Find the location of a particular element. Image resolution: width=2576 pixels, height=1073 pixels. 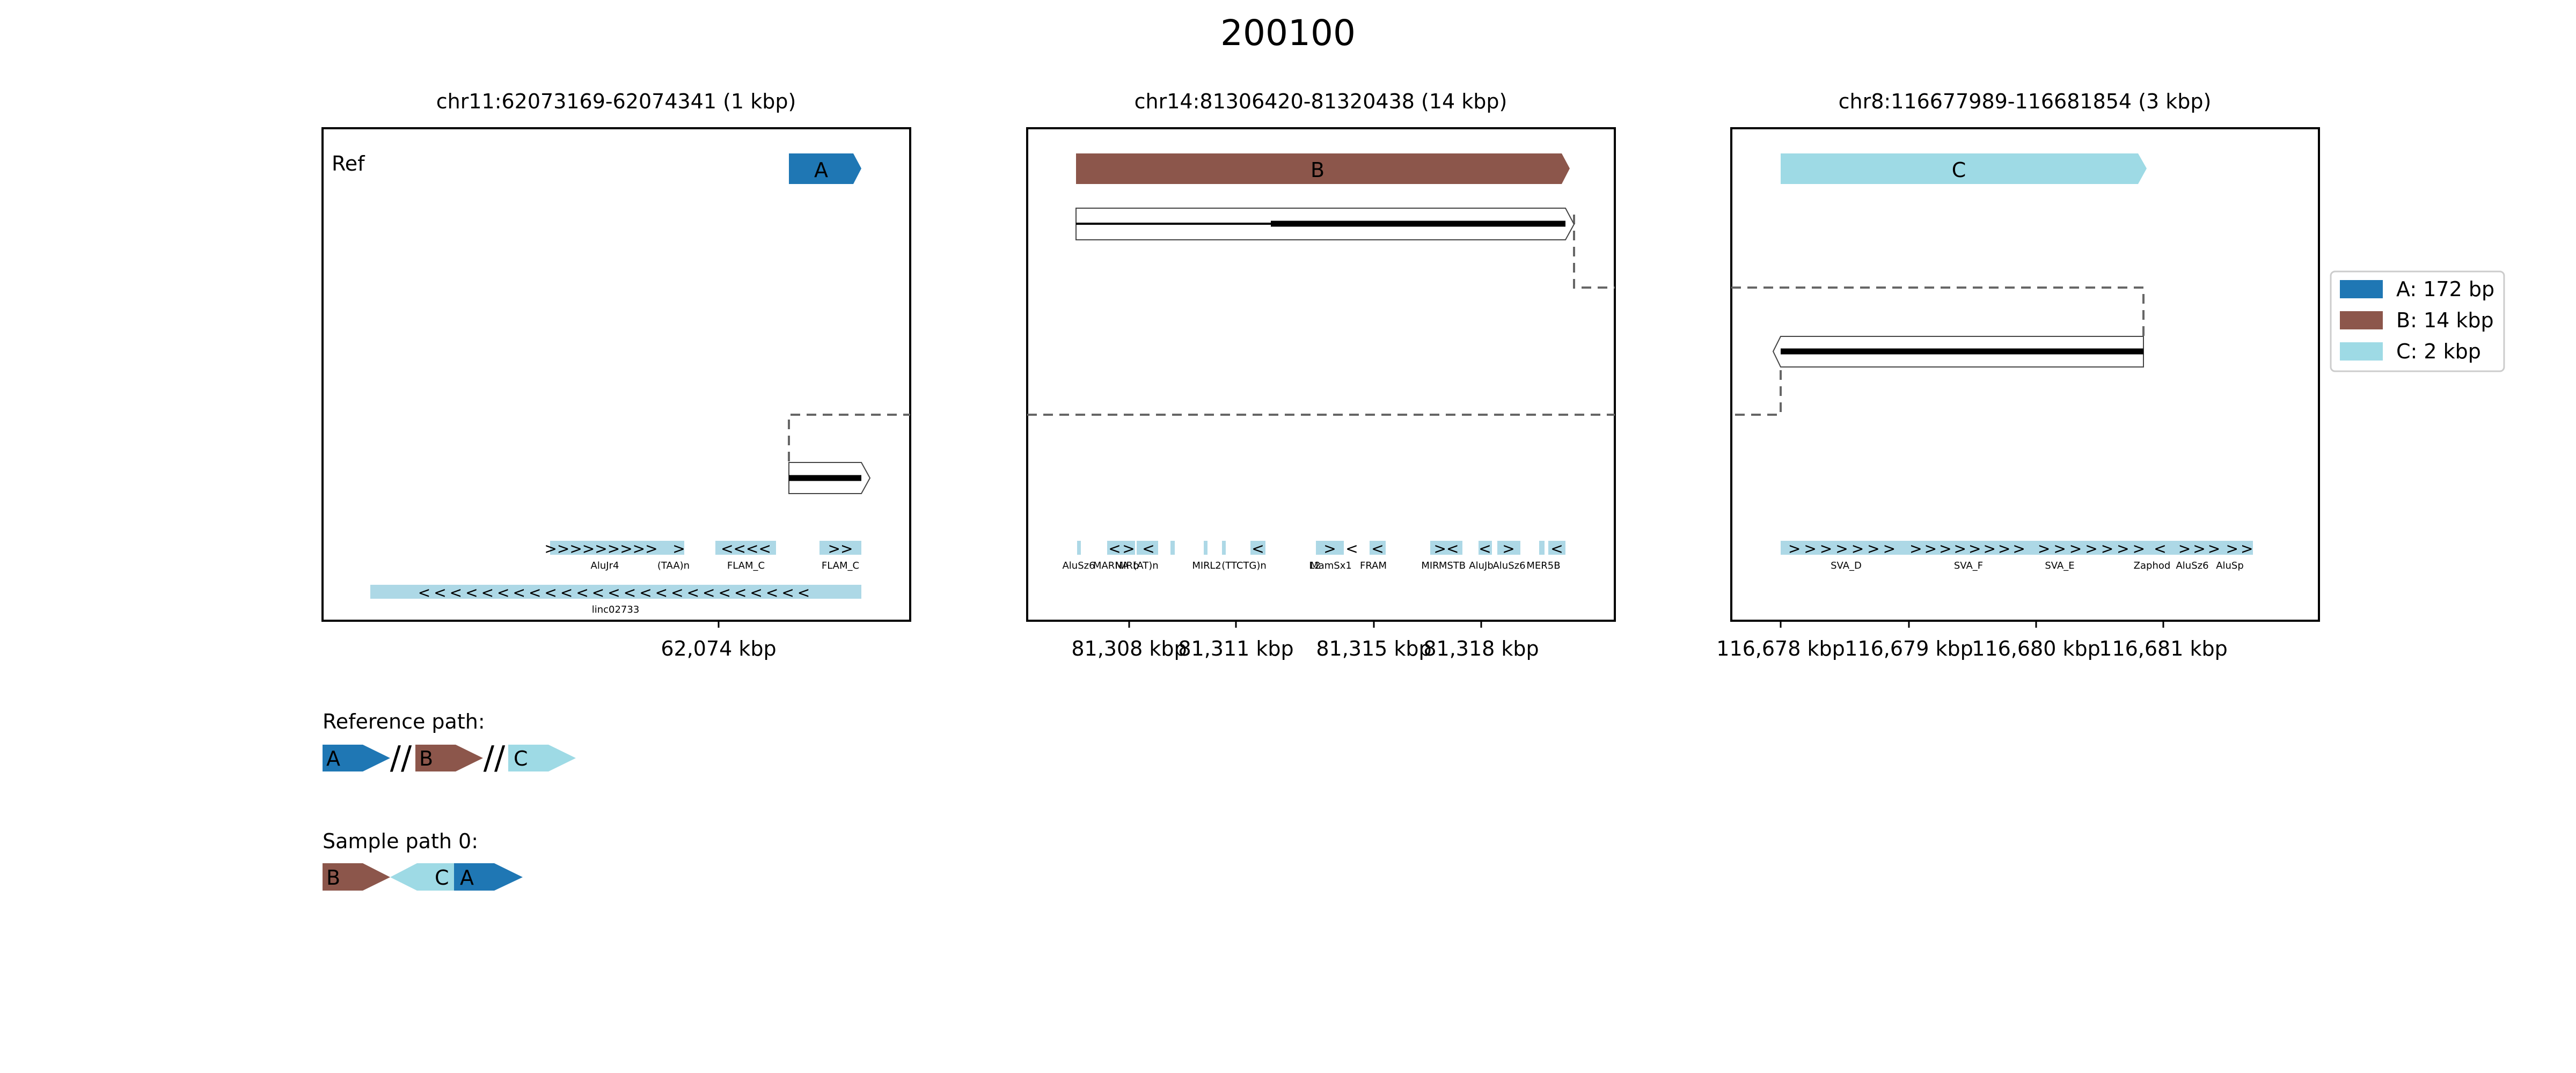

legend-label-c: C: 2 kbp is located at coordinates (2438, 351).